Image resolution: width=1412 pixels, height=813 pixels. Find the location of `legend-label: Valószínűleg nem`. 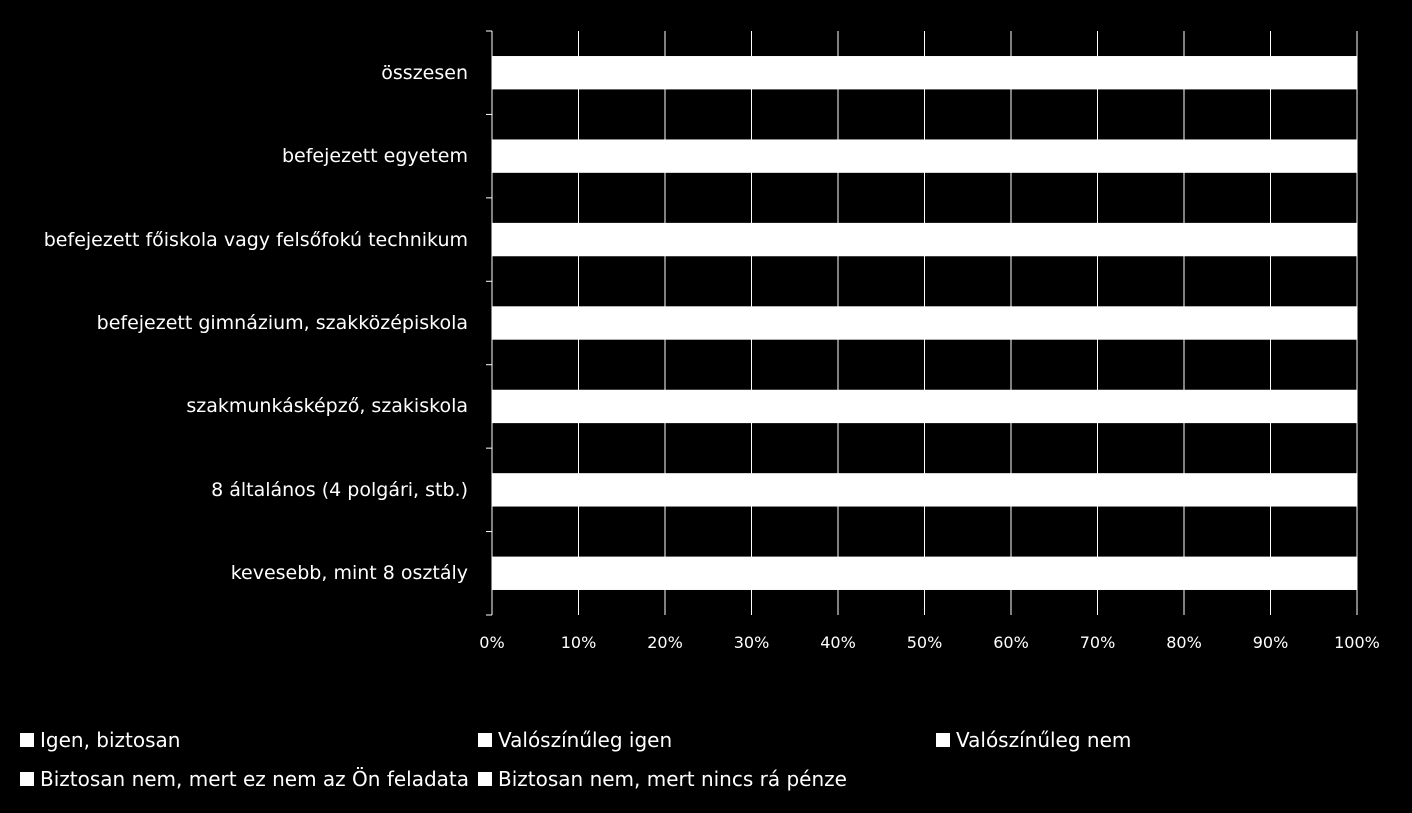

legend-label: Valószínűleg nem is located at coordinates (1044, 740).